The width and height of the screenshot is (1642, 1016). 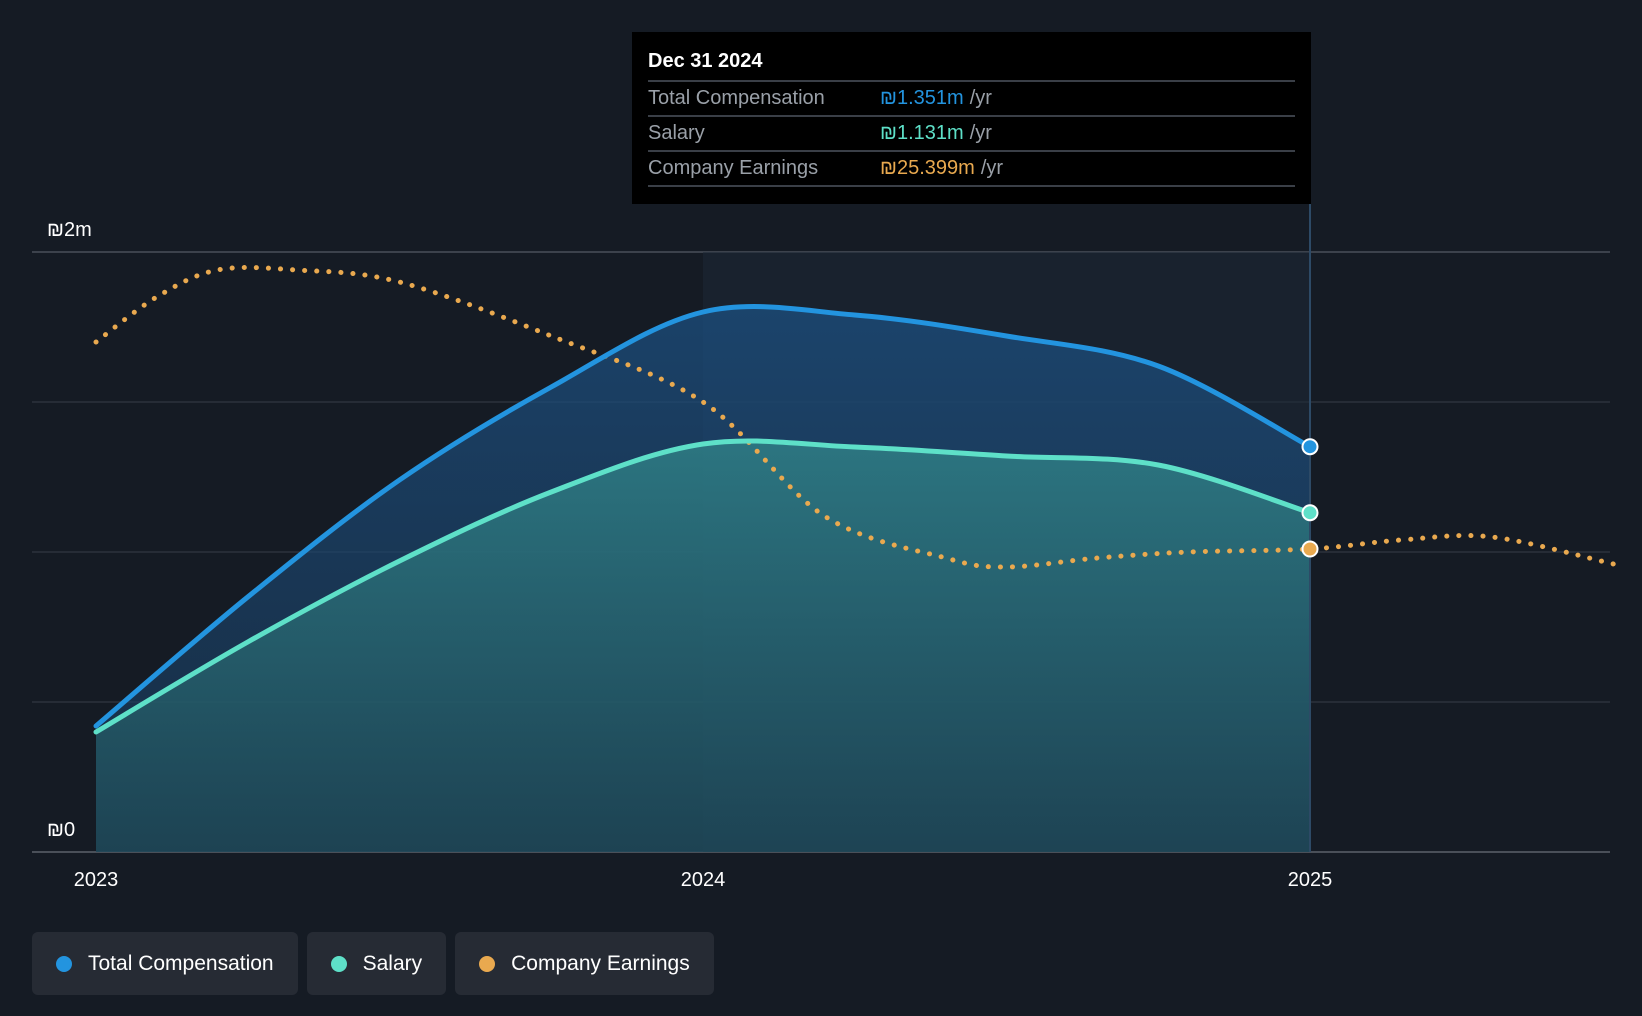 I want to click on legend-item-salary: Salary, so click(x=376, y=963).